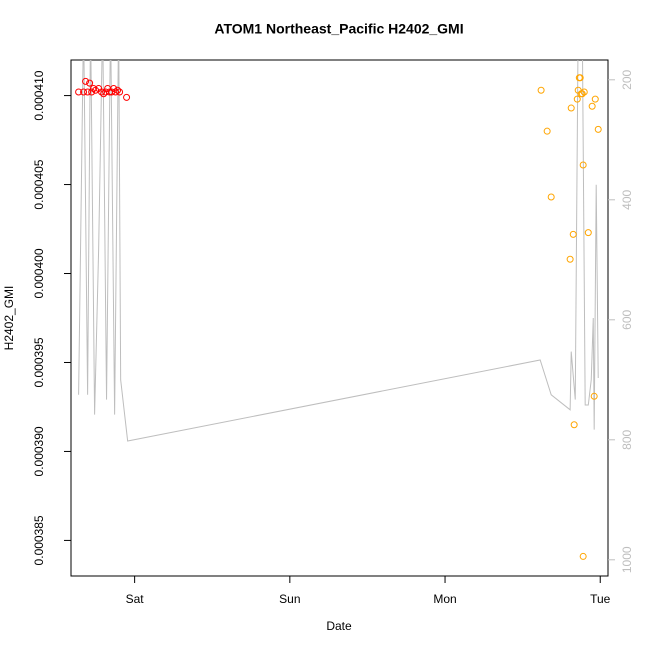 The height and width of the screenshot is (655, 650). Describe the element at coordinates (135, 599) in the screenshot. I see `x-tick-label: Sat` at that location.